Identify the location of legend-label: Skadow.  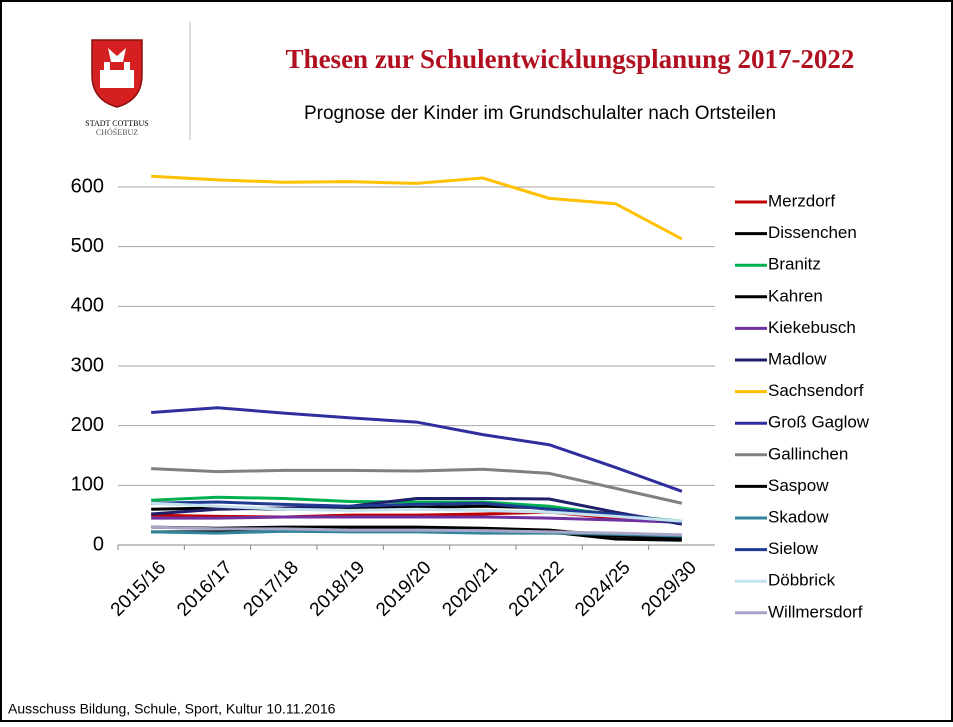
(798, 516).